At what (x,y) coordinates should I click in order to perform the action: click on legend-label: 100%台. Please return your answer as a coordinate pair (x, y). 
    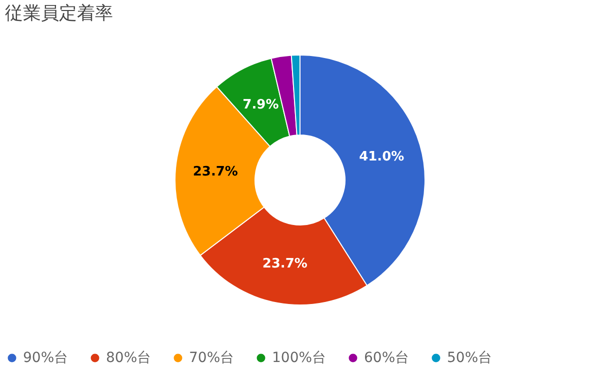
    Looking at the image, I should click on (299, 358).